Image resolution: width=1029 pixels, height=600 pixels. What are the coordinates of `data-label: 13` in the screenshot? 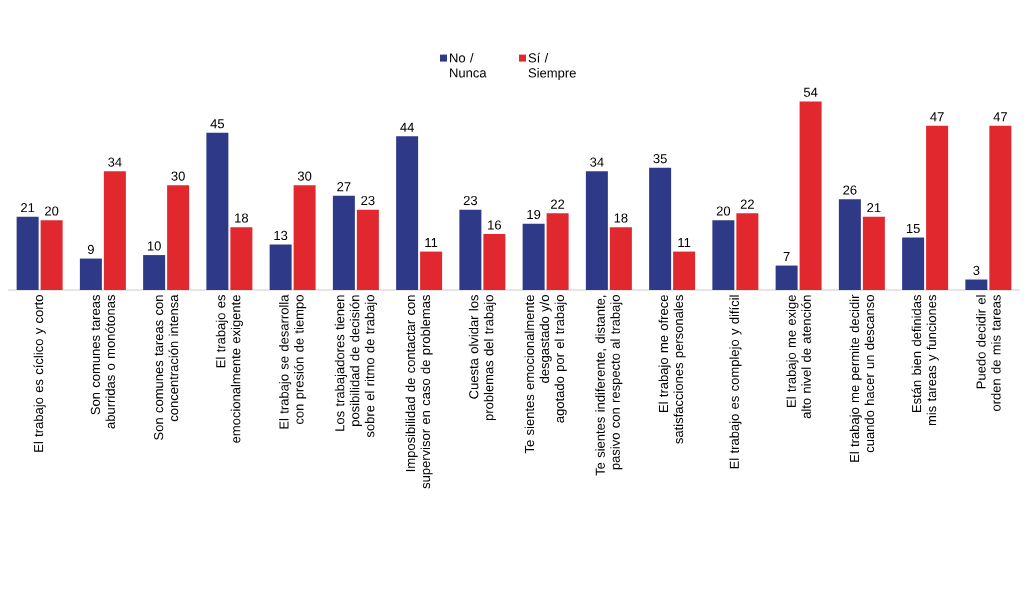 It's located at (281, 235).